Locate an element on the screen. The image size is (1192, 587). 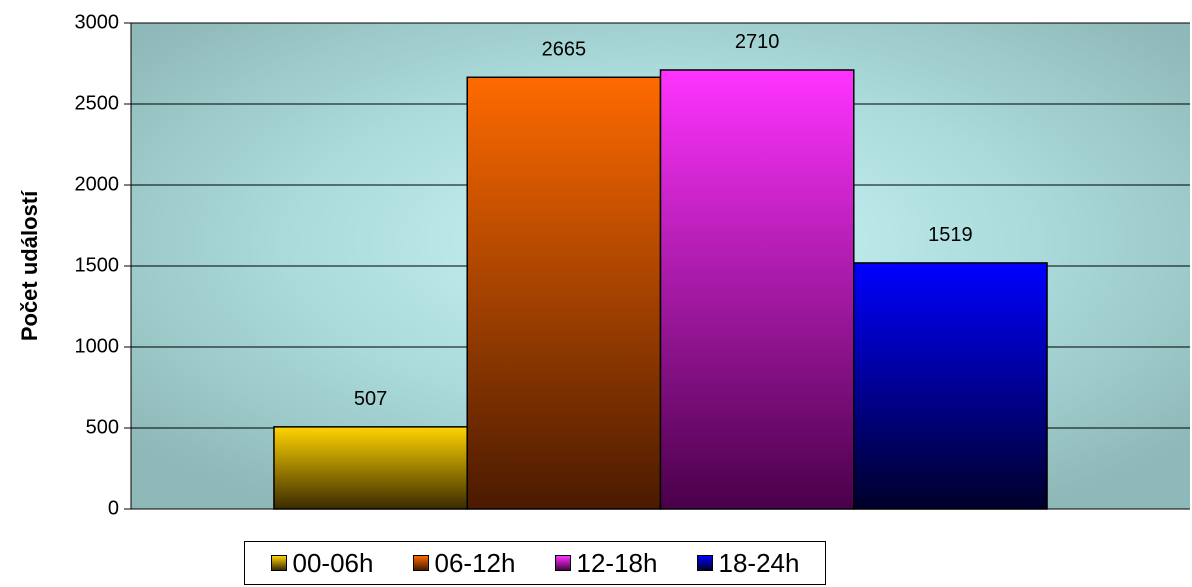
data-label: 1519 is located at coordinates (950, 235).